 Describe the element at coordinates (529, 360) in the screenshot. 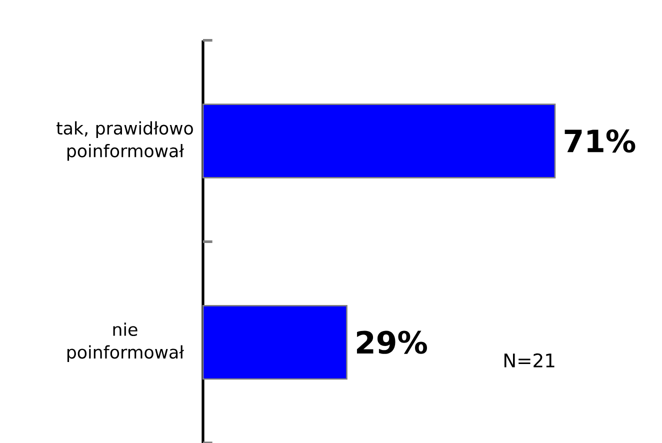

I see `annotation: N=21` at that location.